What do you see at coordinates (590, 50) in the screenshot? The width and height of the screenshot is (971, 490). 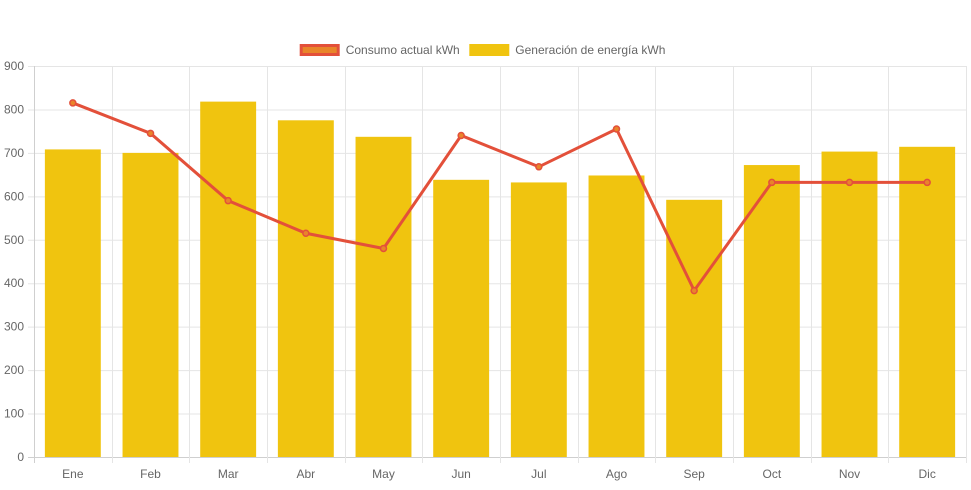 I see `legend-label: Generación de energía kWh` at bounding box center [590, 50].